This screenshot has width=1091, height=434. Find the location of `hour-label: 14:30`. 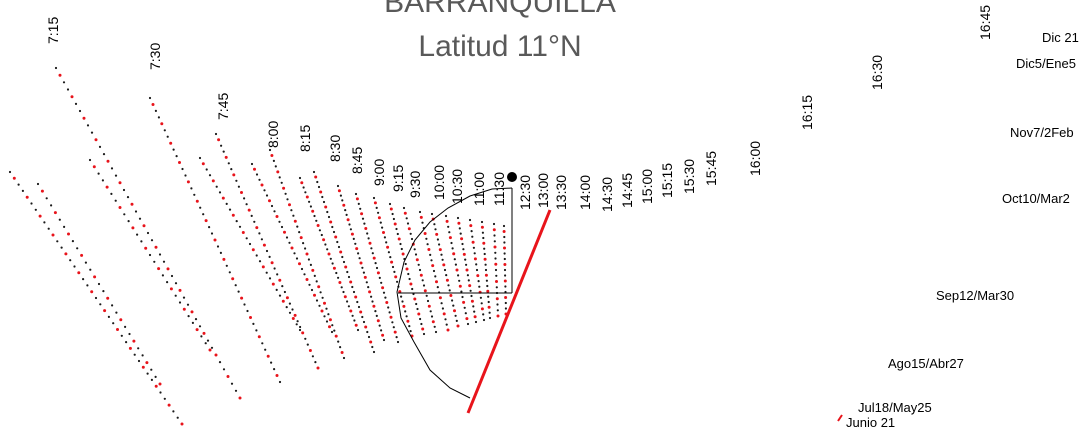

hour-label: 14:30 is located at coordinates (607, 194).